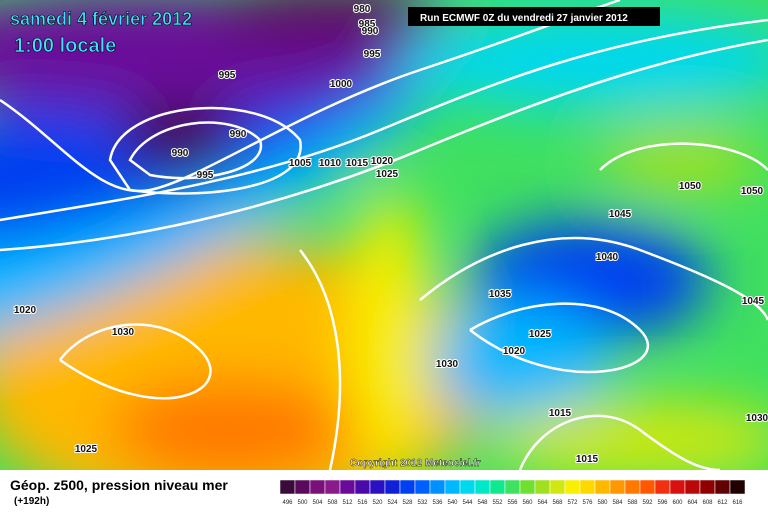 This screenshot has width=768, height=512. Describe the element at coordinates (287, 503) in the screenshot. I see `legend-label: 496` at that location.